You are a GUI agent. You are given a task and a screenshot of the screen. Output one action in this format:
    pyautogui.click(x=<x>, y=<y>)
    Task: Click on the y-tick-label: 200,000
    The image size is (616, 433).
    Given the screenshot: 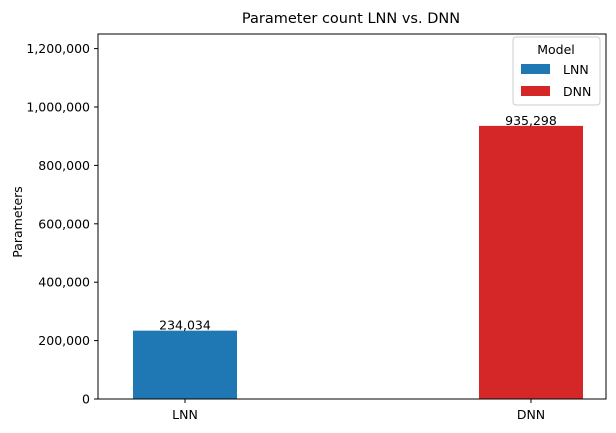 What is the action you would take?
    pyautogui.click(x=64, y=340)
    